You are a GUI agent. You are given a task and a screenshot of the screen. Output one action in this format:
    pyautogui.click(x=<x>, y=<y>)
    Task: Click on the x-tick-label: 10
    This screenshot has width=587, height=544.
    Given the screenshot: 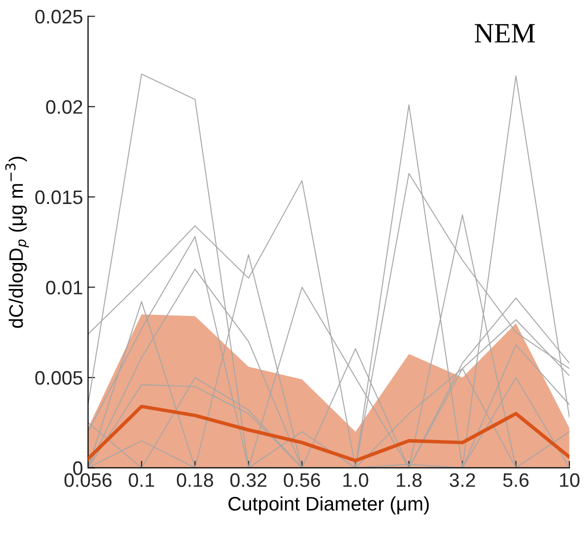 What is the action you would take?
    pyautogui.click(x=570, y=480)
    